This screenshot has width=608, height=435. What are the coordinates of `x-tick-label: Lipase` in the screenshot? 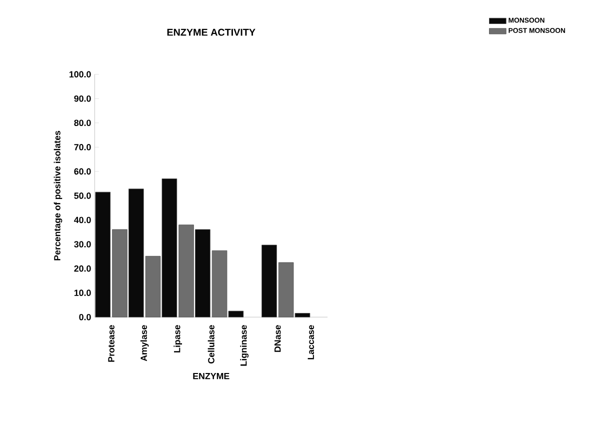 It's located at (178, 338).